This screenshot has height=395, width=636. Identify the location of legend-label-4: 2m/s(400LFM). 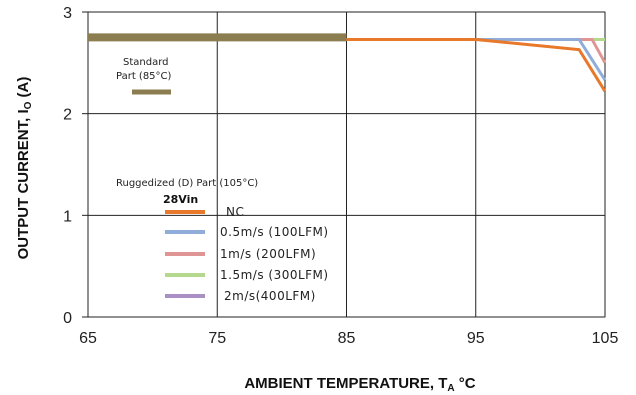
(270, 296).